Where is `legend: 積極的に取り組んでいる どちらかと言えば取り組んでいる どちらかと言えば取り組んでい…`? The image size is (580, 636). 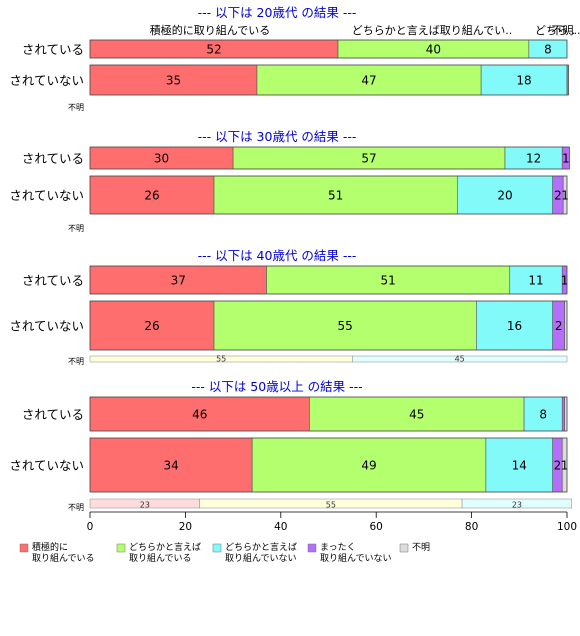
legend: 積極的に取り組んでいる どちらかと言えば取り組んでいる どちらかと言えば取り組んでい… is located at coordinates (224, 552).